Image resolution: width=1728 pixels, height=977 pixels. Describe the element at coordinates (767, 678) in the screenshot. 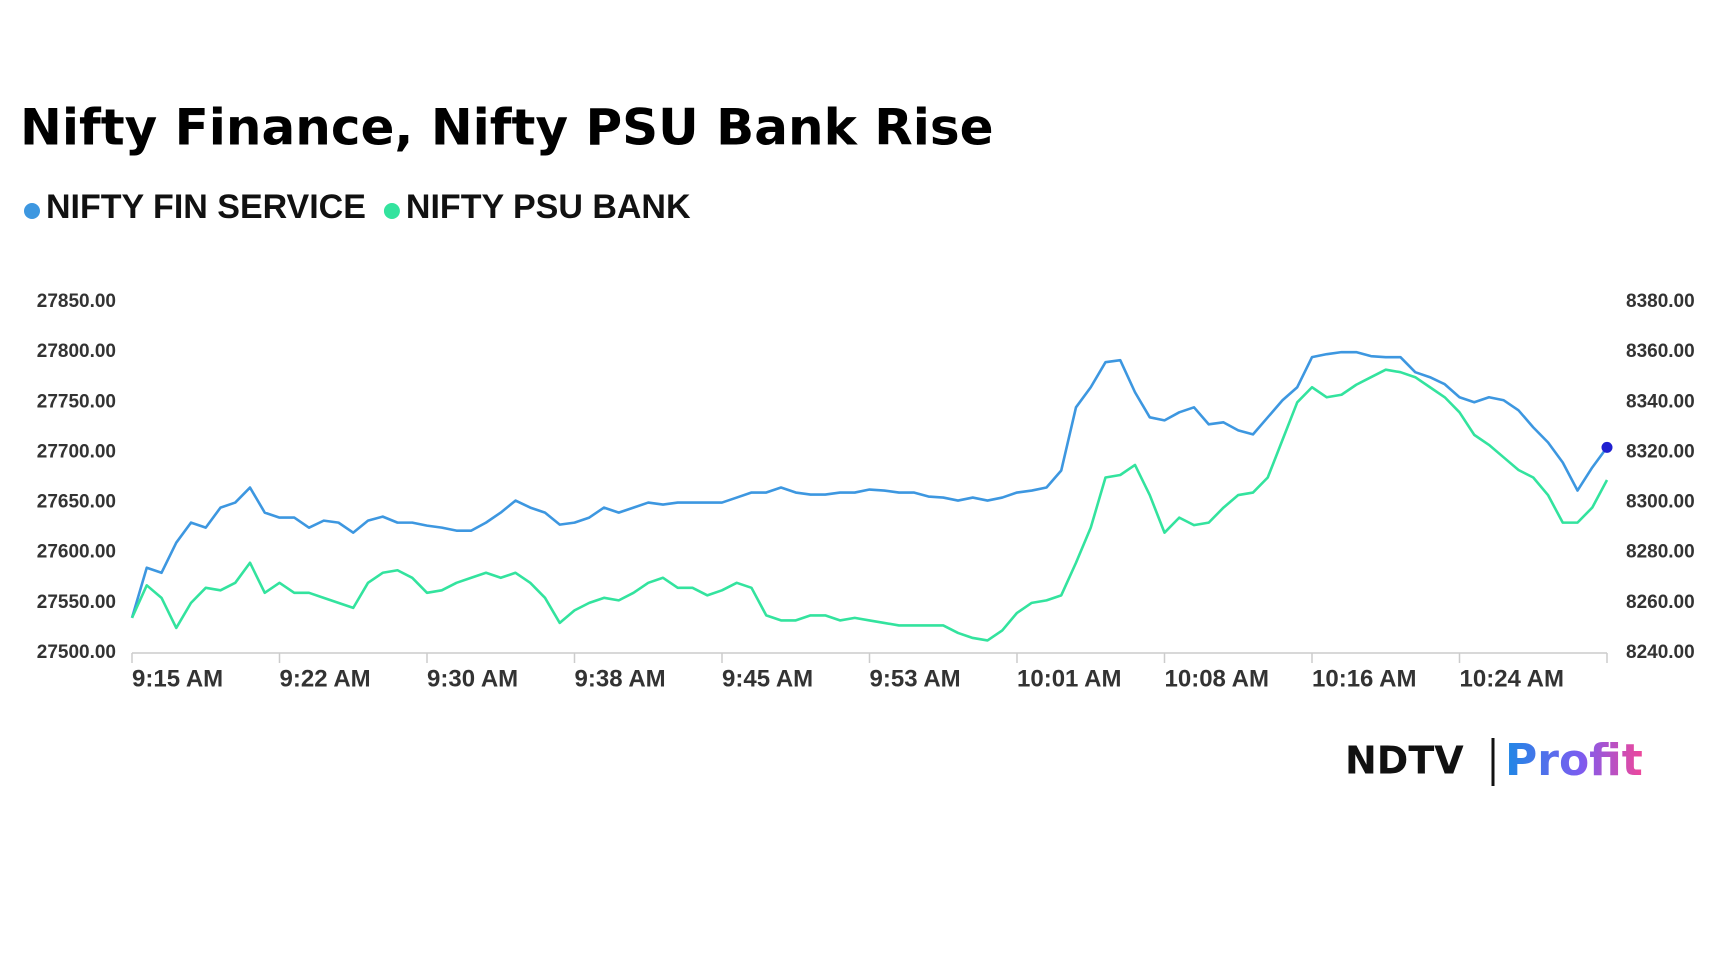

I see `x-tick-label: 9:45 AM` at that location.